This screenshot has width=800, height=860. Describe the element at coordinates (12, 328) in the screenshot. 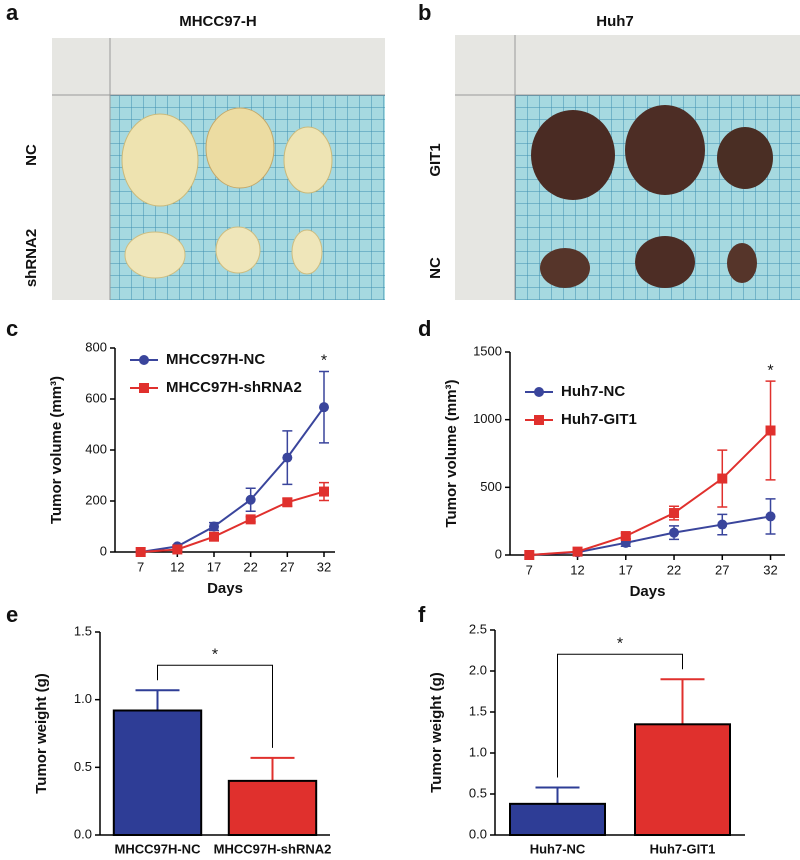

I see `panel-letter: c` at that location.